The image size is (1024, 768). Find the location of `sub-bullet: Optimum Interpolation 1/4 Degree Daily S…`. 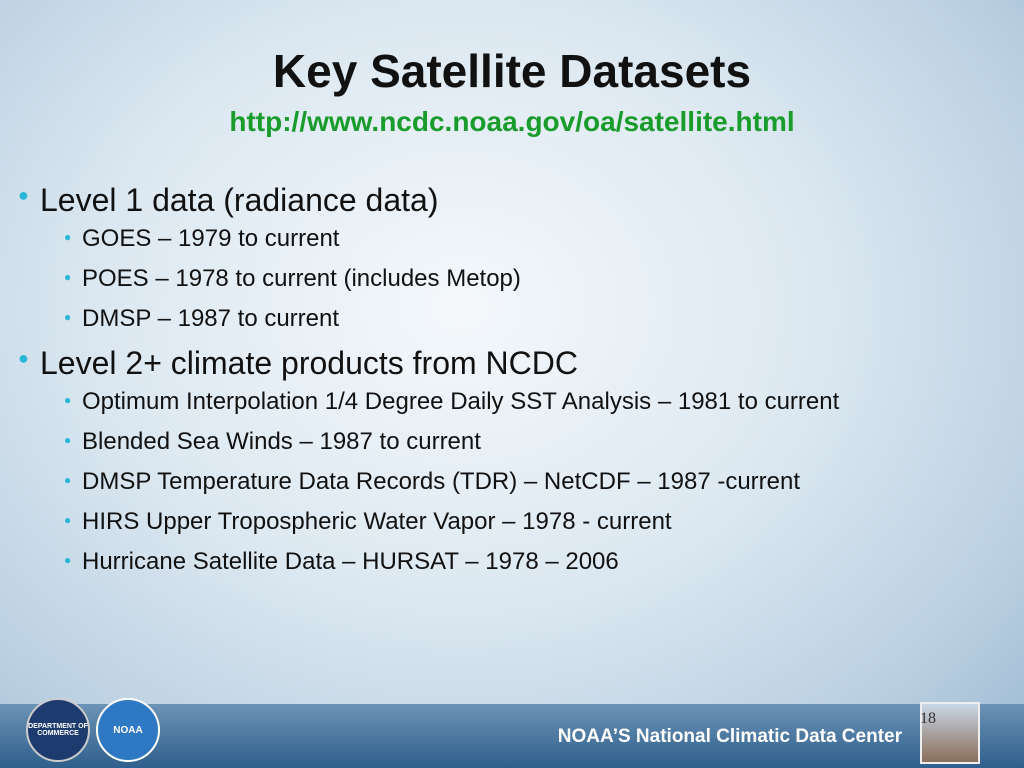

sub-bullet: Optimum Interpolation 1/4 Degree Daily S… is located at coordinates (536, 402).